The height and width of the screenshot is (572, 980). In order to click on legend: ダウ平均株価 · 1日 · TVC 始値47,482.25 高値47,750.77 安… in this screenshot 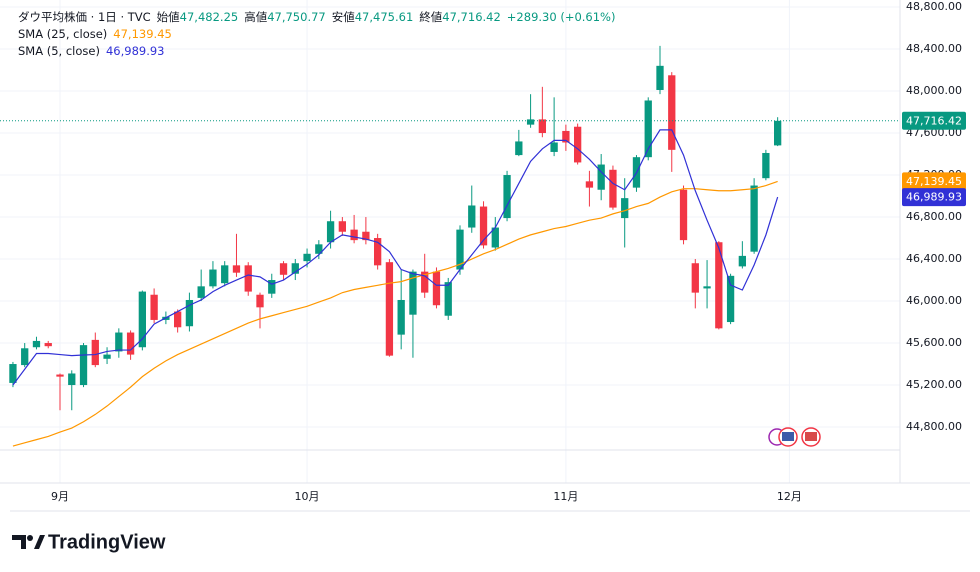, I will do `click(316, 34)`.